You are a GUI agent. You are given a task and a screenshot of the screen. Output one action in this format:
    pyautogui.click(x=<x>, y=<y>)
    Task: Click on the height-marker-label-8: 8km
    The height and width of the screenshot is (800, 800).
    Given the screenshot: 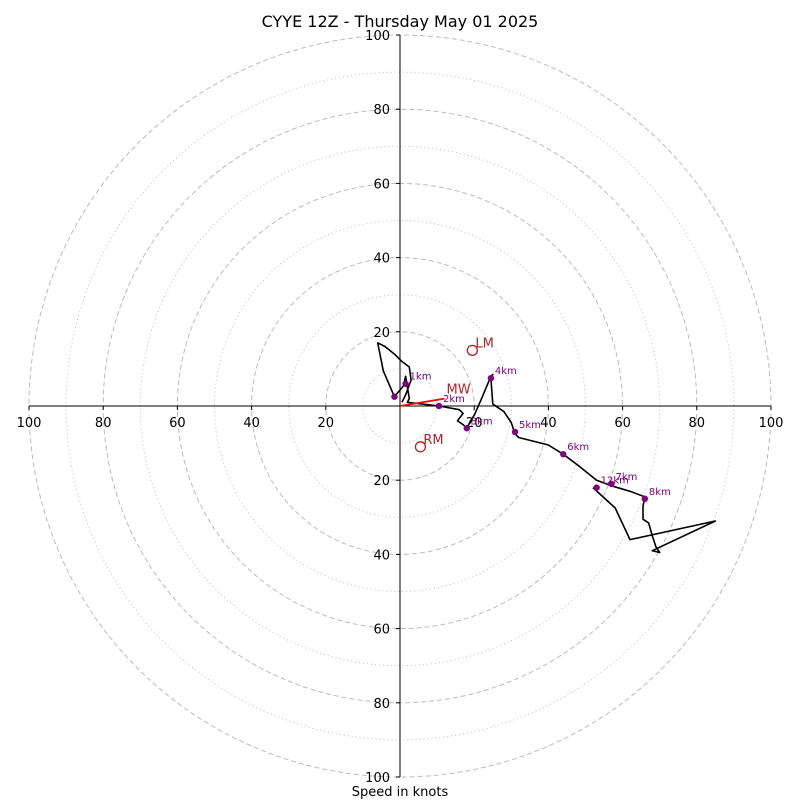 What is the action you would take?
    pyautogui.click(x=660, y=492)
    